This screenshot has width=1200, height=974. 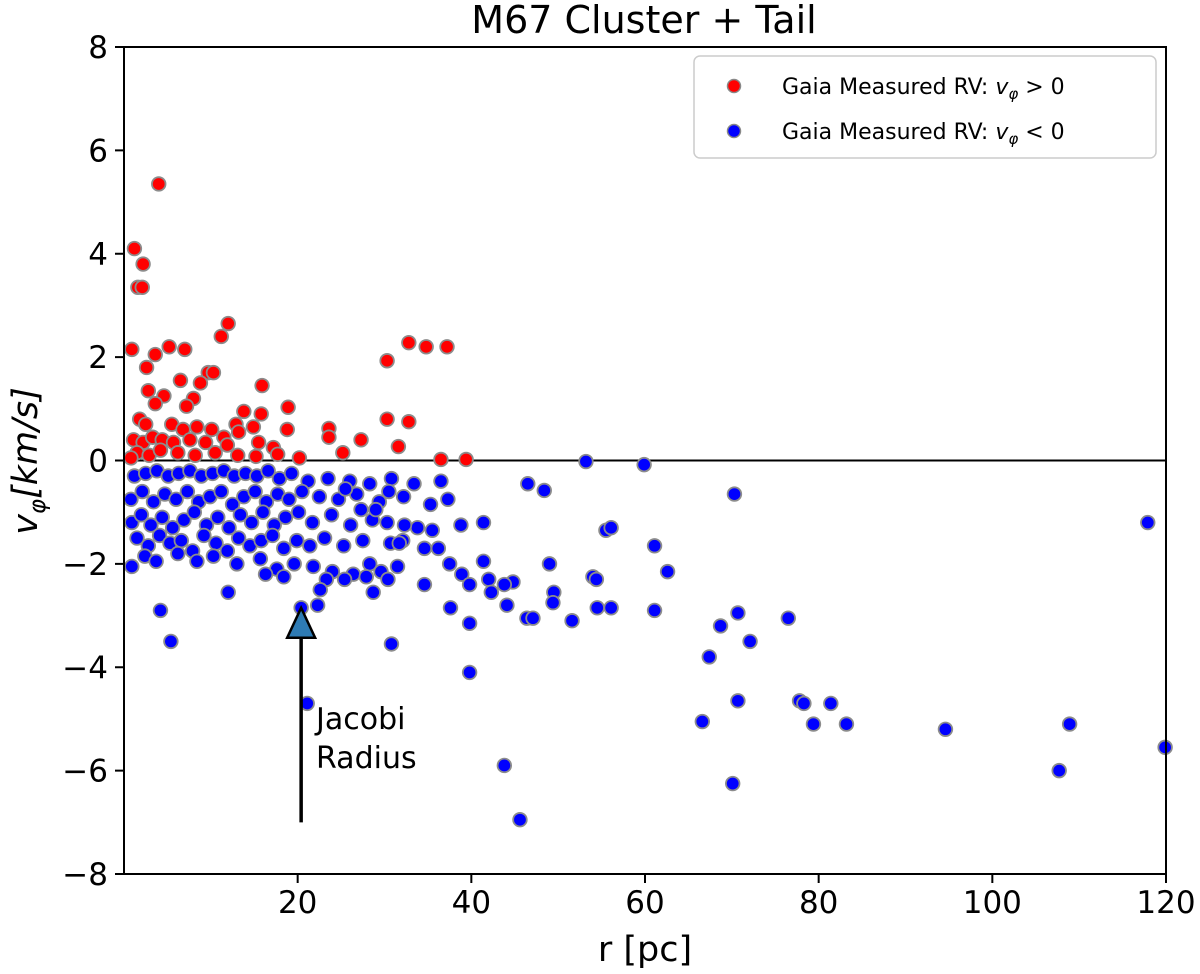 What do you see at coordinates (359, 719) in the screenshot?
I see `annotation-line1: Jacobi` at bounding box center [359, 719].